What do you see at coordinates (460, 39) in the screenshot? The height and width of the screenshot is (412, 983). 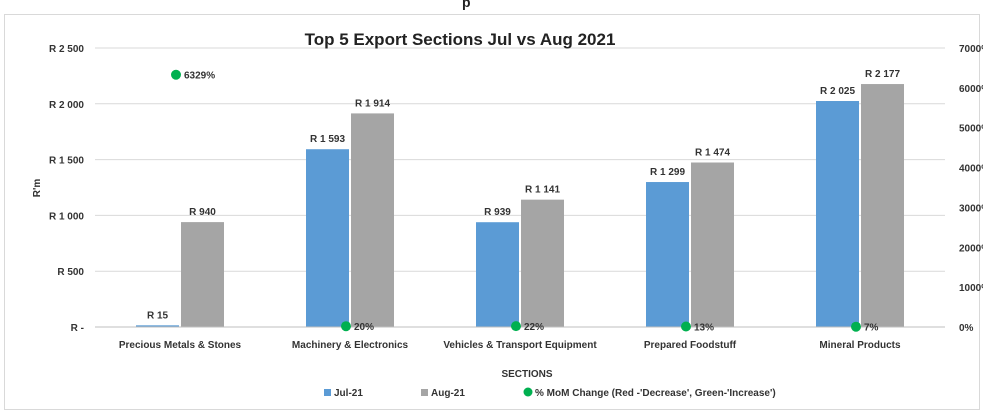 I see `chart-title: Top 5 Export Sections Jul vs Aug 2021` at bounding box center [460, 39].